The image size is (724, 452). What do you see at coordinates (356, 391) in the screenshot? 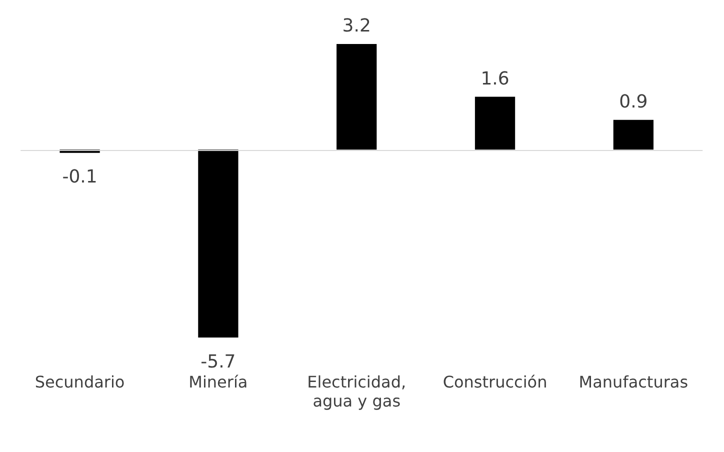
I see `x-tick-label: Electricidad, agua y gas` at bounding box center [356, 391].